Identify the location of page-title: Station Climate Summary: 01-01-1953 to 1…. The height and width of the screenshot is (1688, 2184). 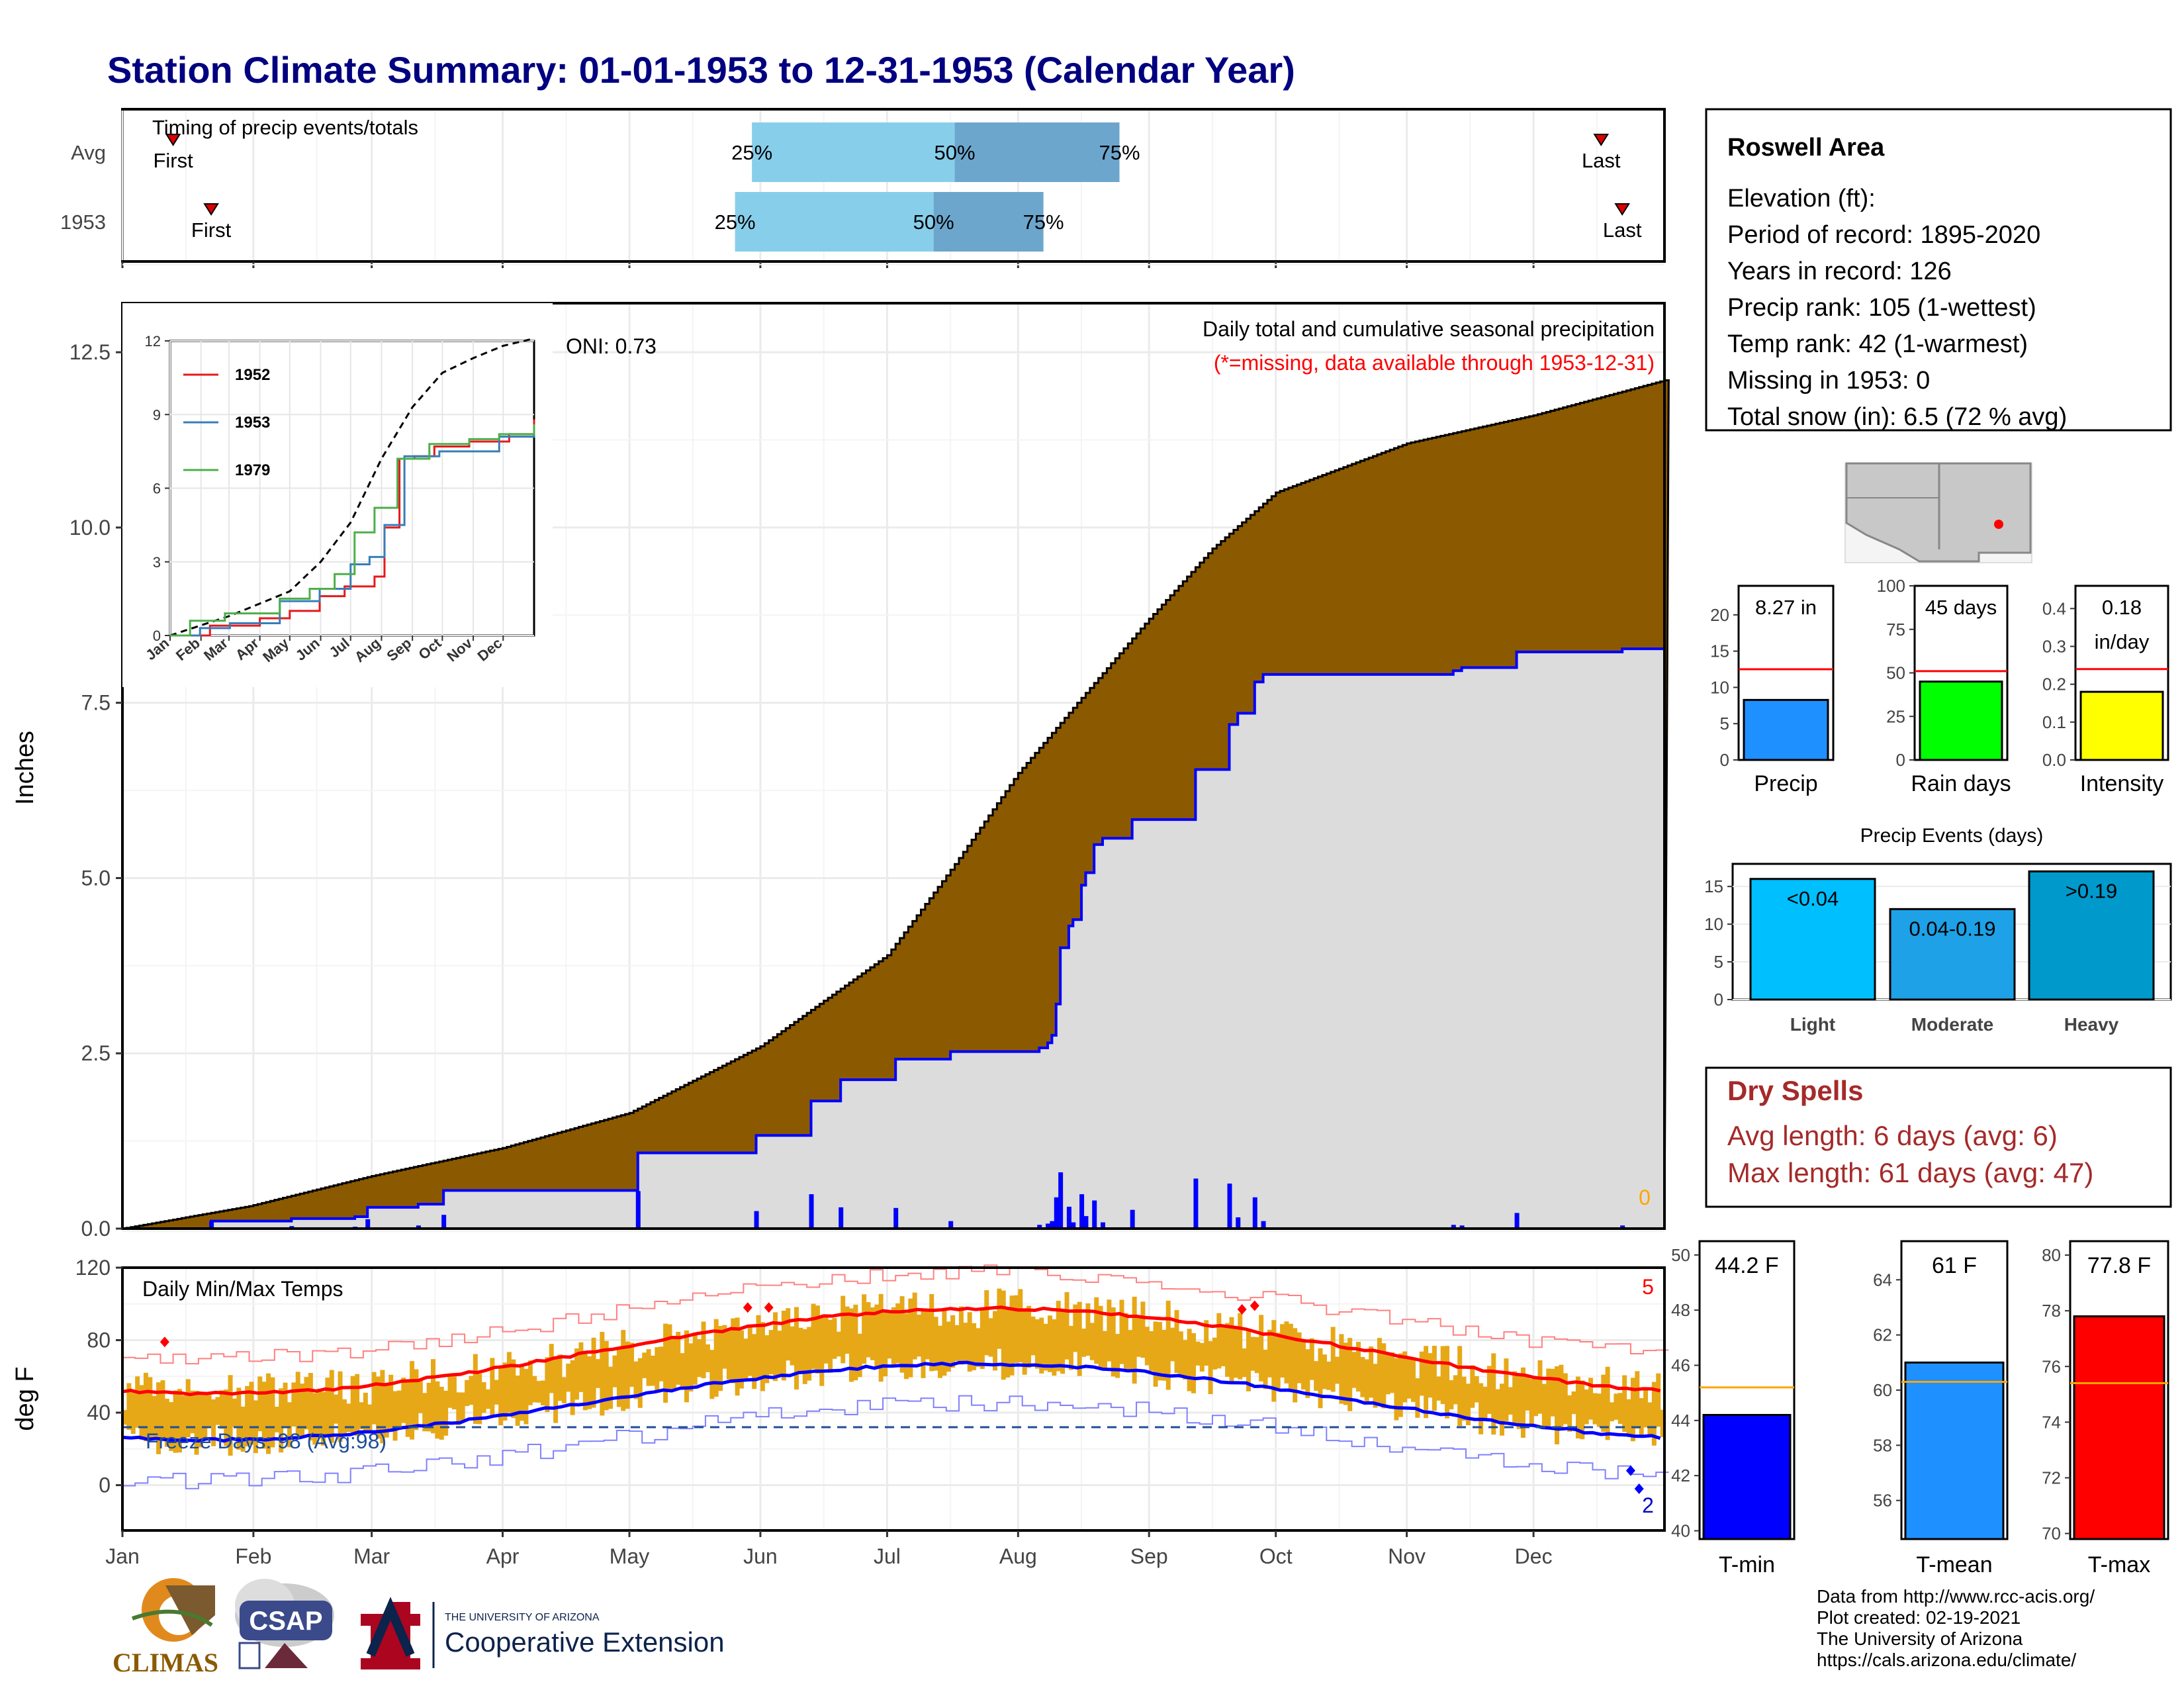
(701, 70).